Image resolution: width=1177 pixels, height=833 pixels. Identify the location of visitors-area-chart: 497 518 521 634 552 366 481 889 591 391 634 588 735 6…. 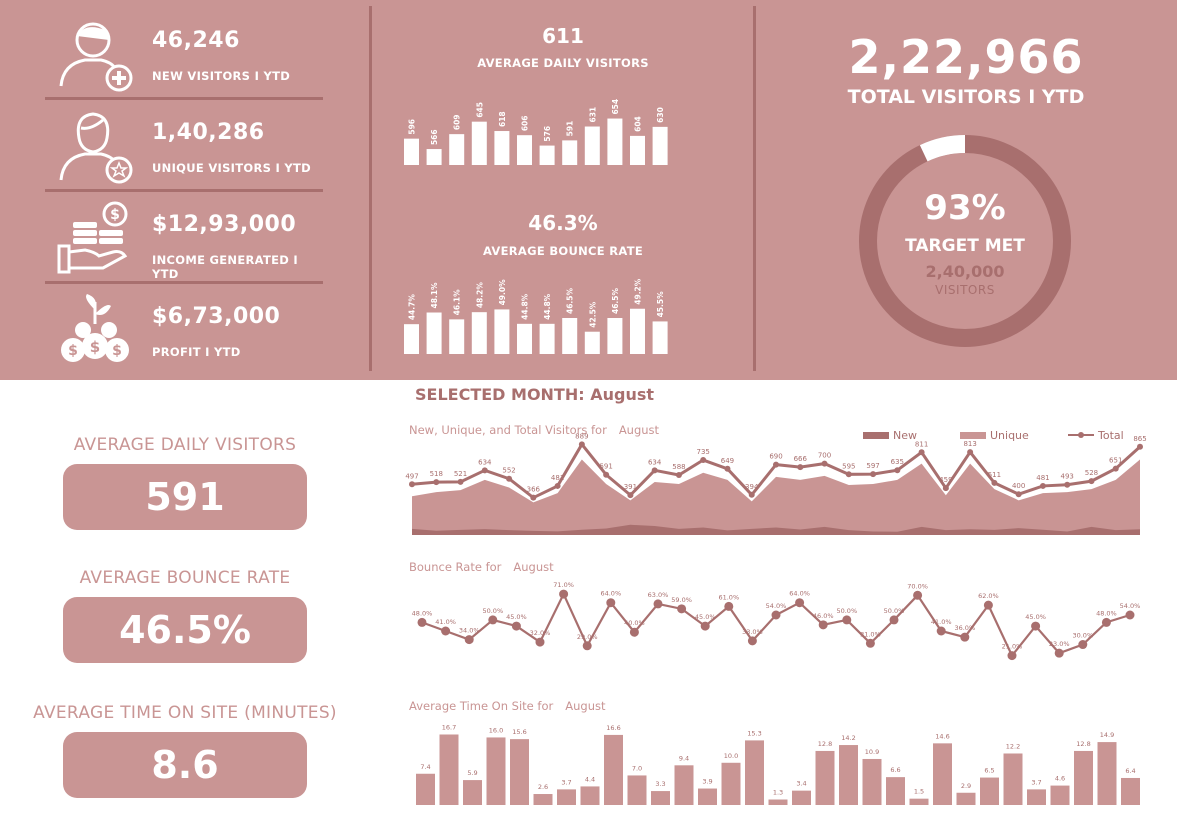
(776, 482).